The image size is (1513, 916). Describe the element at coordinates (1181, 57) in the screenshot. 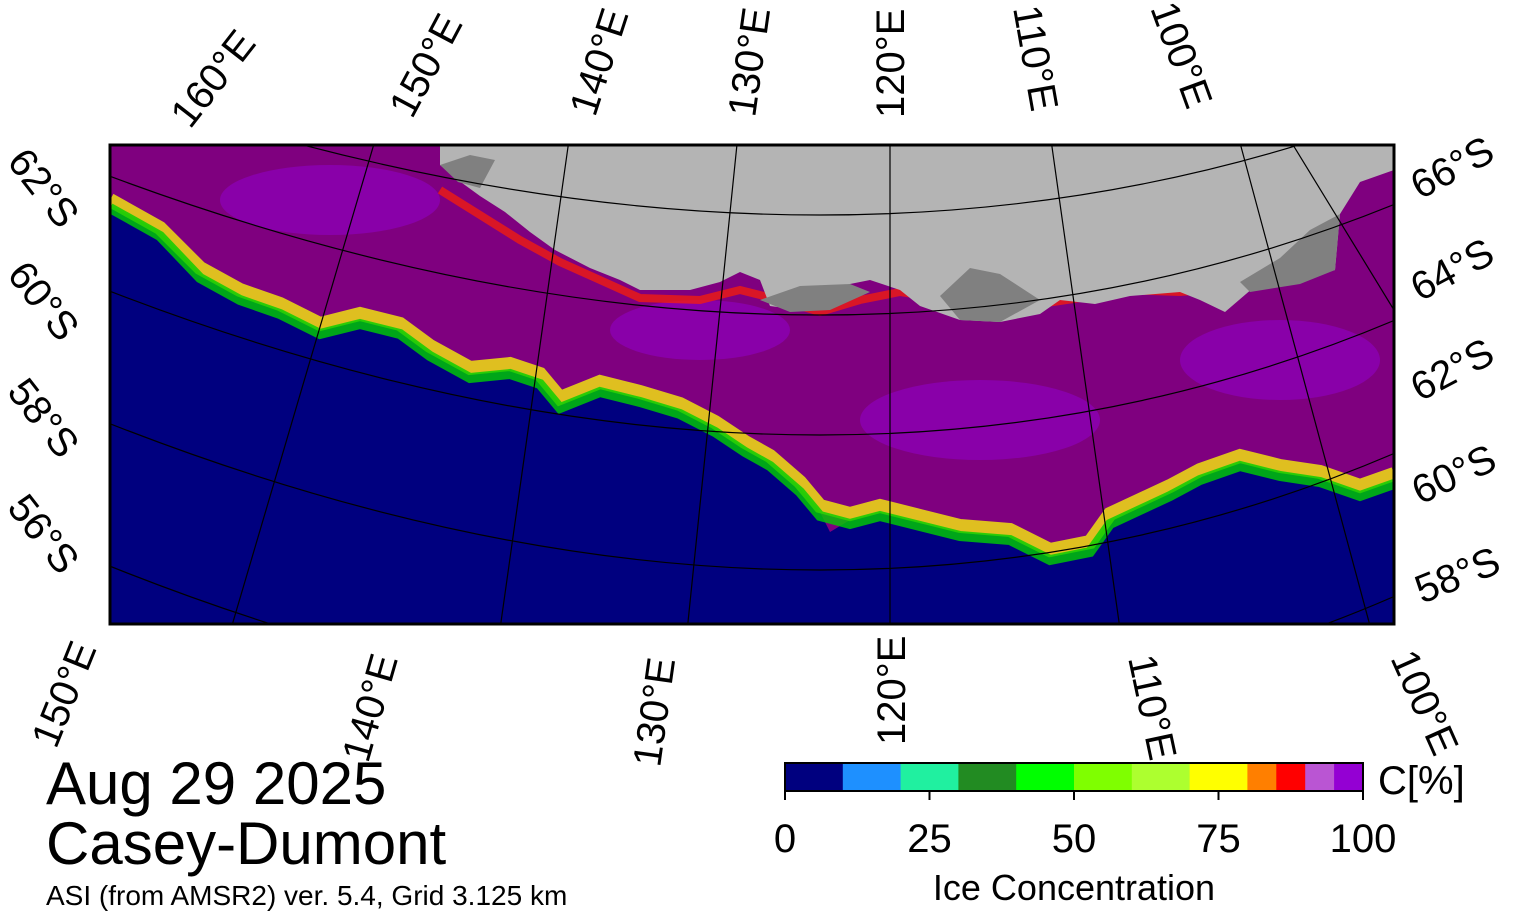

I see `top-lon-label: 100°E` at that location.